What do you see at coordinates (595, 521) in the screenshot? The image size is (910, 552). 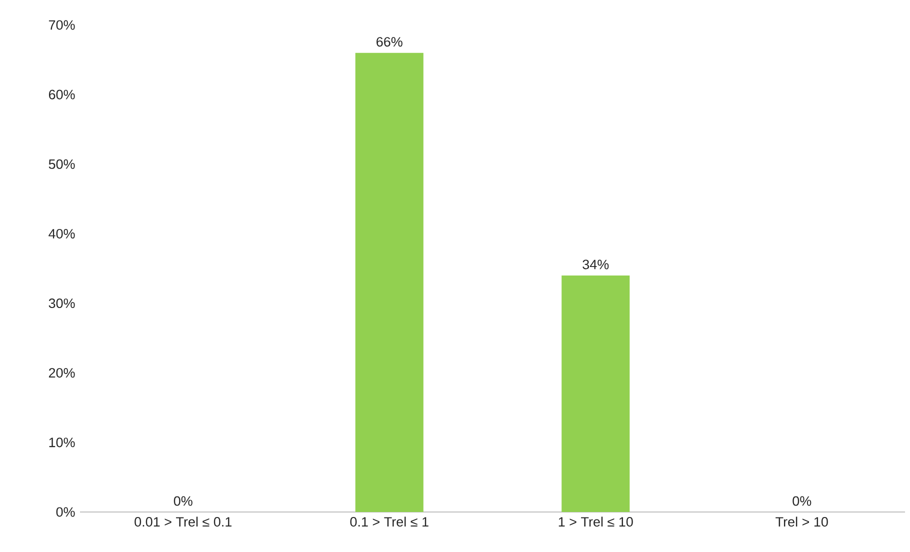 I see `x-tick-label: 1 > Trel ≤ 10` at bounding box center [595, 521].